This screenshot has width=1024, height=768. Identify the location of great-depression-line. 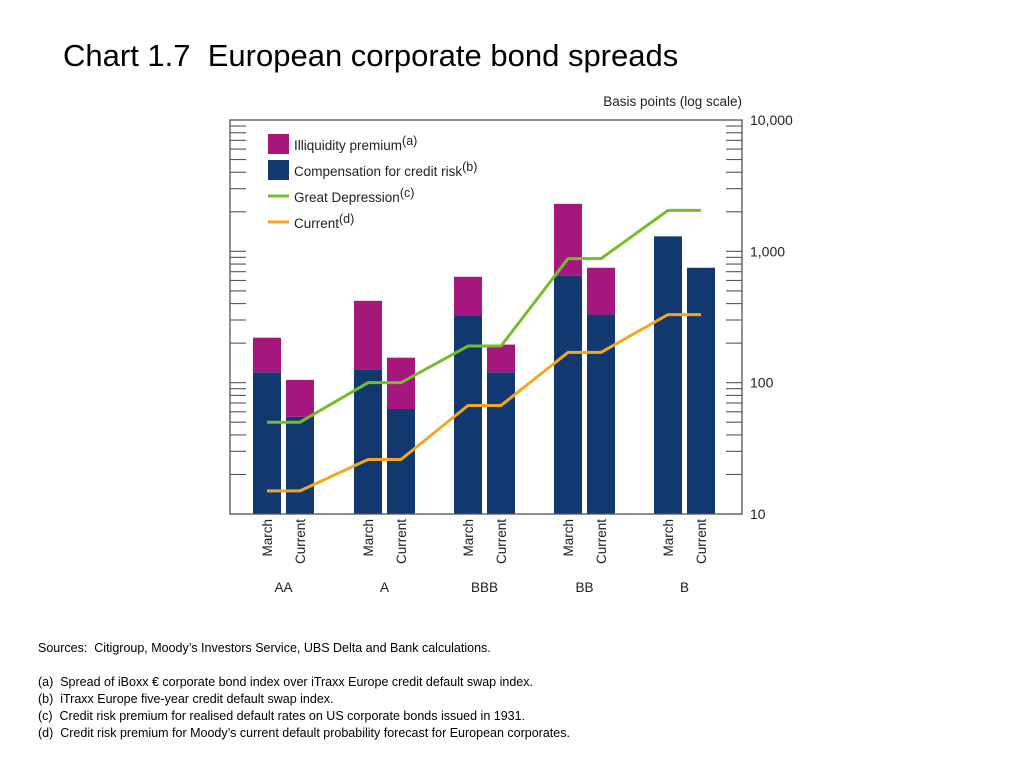
(484, 316).